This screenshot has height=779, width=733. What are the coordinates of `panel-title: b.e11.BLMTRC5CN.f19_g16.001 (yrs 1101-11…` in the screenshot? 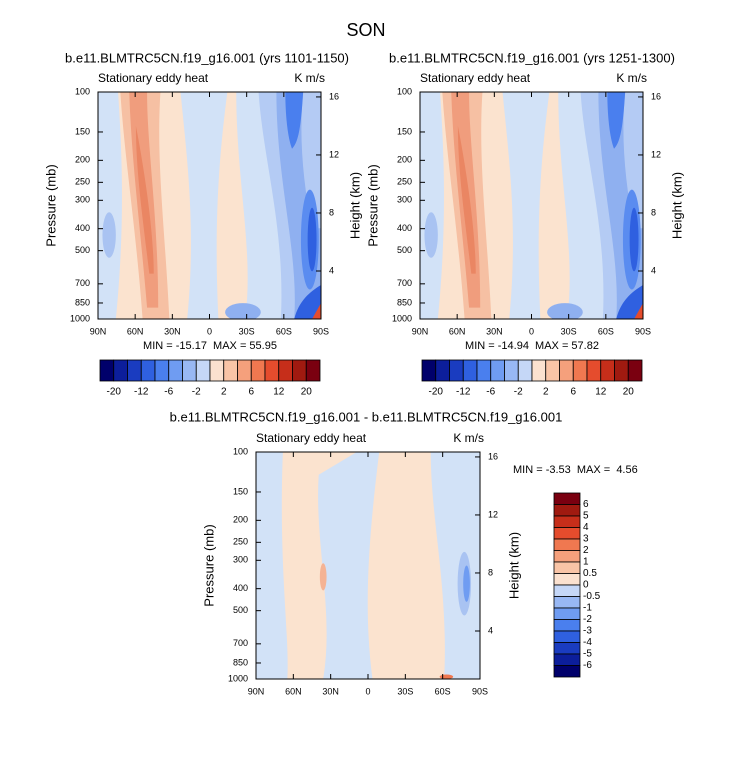 It's located at (207, 57).